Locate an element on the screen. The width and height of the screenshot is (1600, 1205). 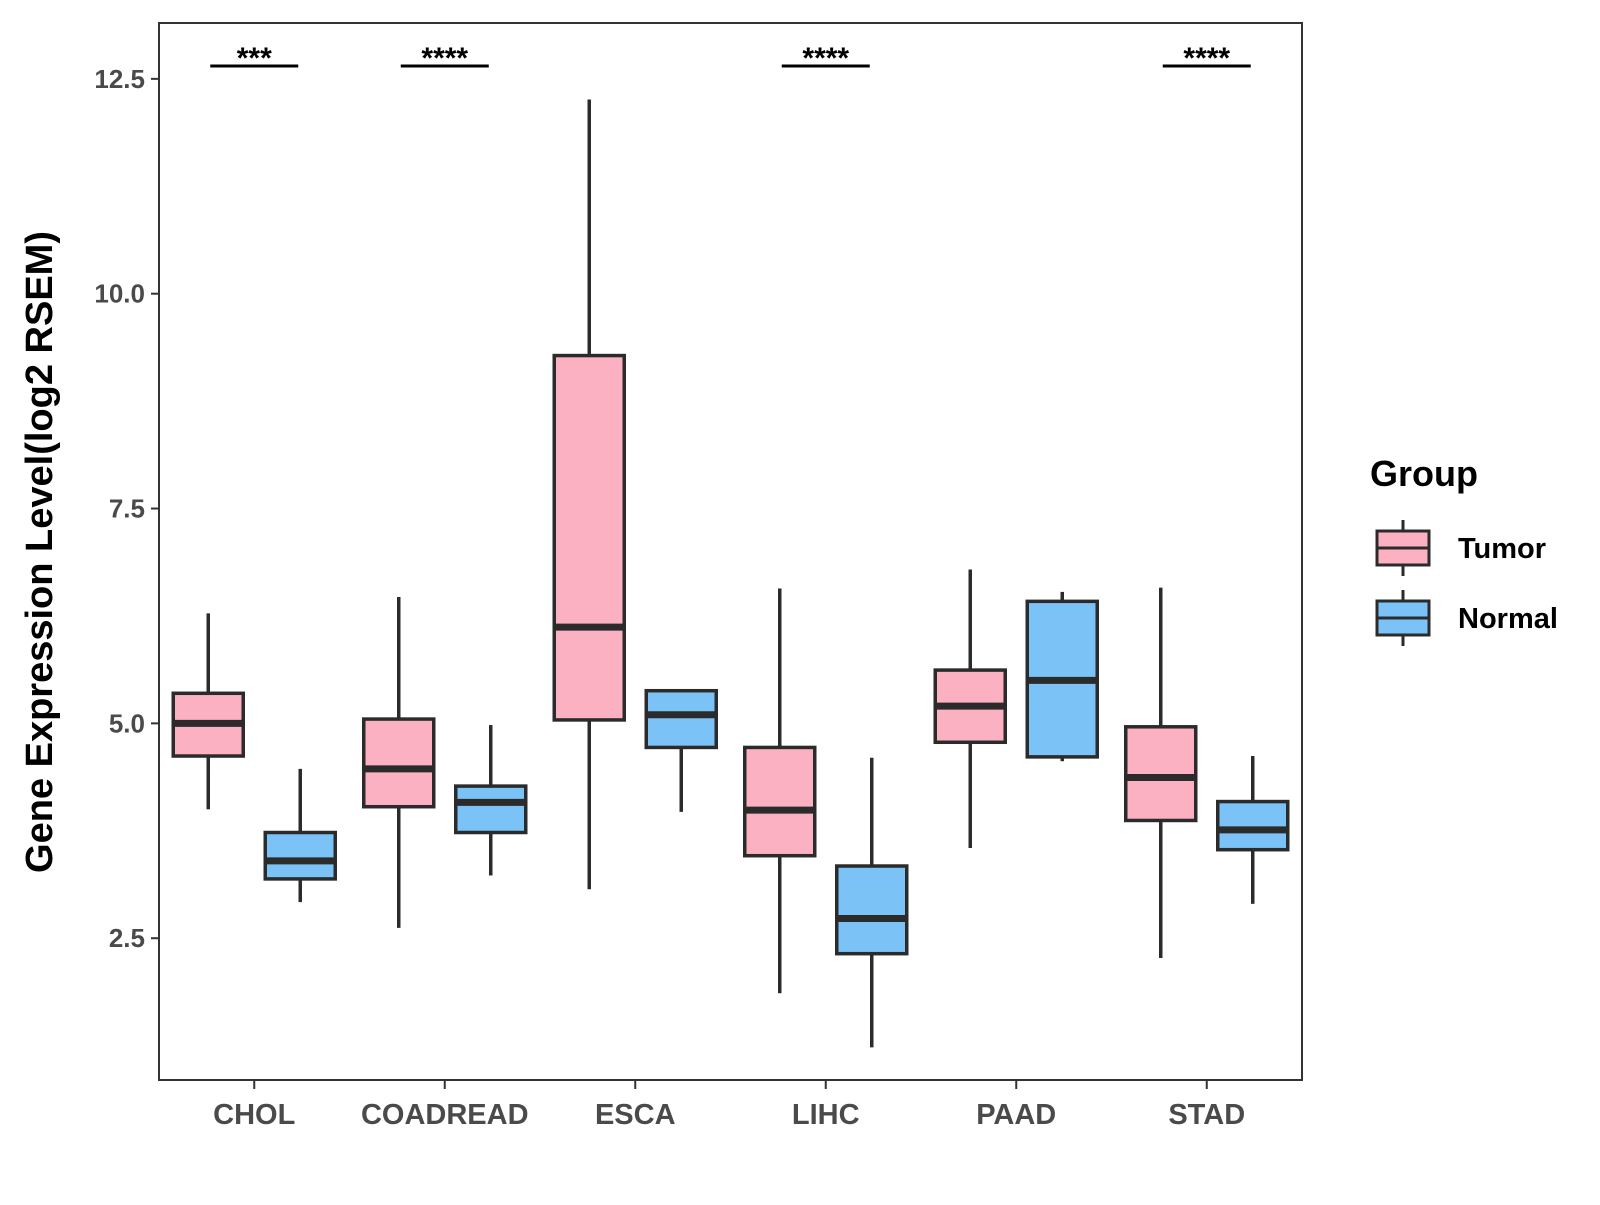
y-tick-label: 5.0 is located at coordinates (127, 723).